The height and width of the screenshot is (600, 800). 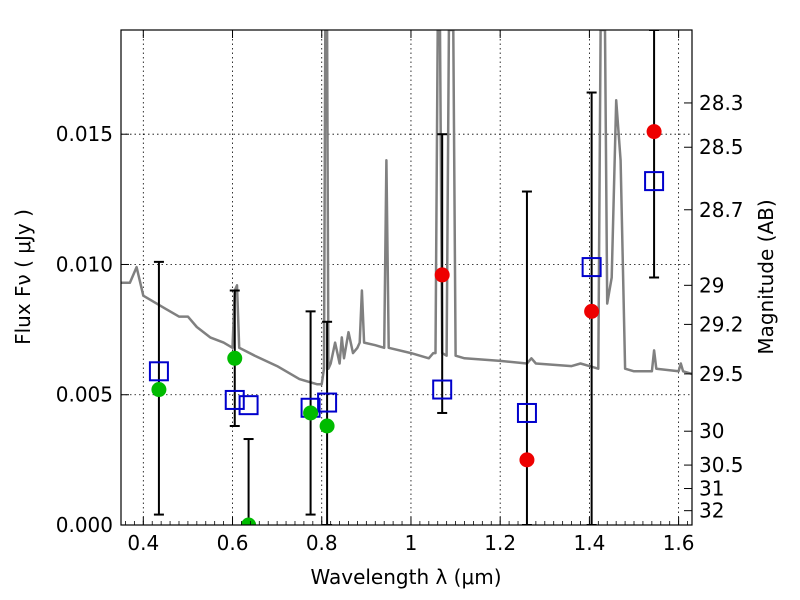 What do you see at coordinates (589, 543) in the screenshot?
I see `x-tick-label: 1.4` at bounding box center [589, 543].